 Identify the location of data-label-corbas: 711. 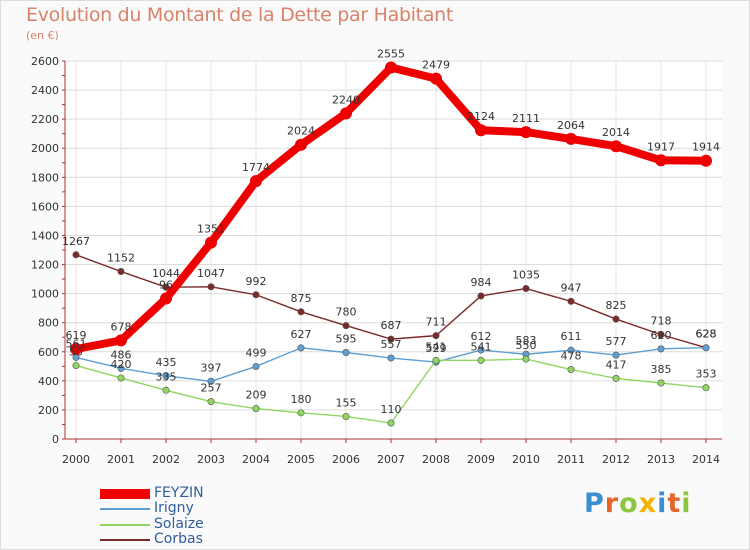
(436, 322).